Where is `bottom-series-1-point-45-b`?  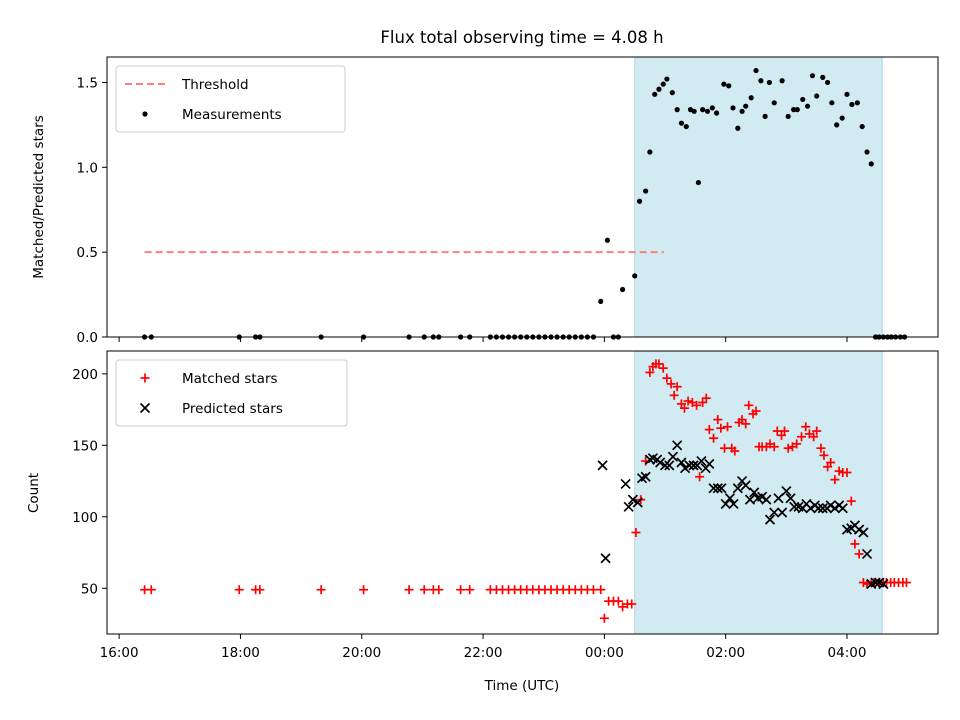
bottom-series-1-point-45-b is located at coordinates (798, 506).